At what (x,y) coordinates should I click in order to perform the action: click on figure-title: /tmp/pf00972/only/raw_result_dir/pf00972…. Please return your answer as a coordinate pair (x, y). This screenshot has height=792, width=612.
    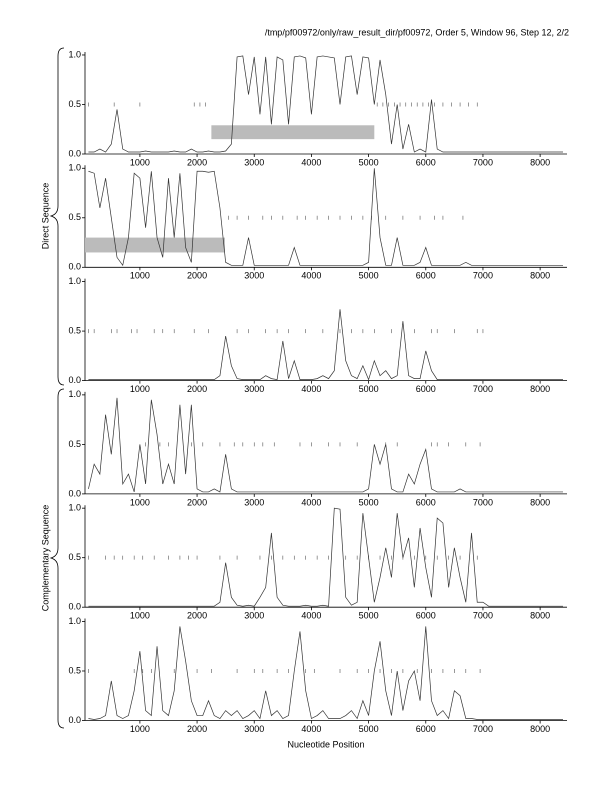
    Looking at the image, I should click on (417, 32).